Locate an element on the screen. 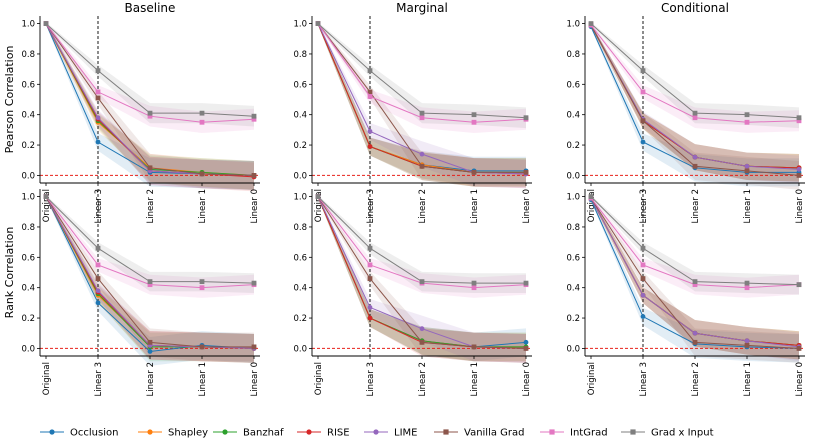 This screenshot has width=814, height=446. band-rise is located at coordinates (150, 279).